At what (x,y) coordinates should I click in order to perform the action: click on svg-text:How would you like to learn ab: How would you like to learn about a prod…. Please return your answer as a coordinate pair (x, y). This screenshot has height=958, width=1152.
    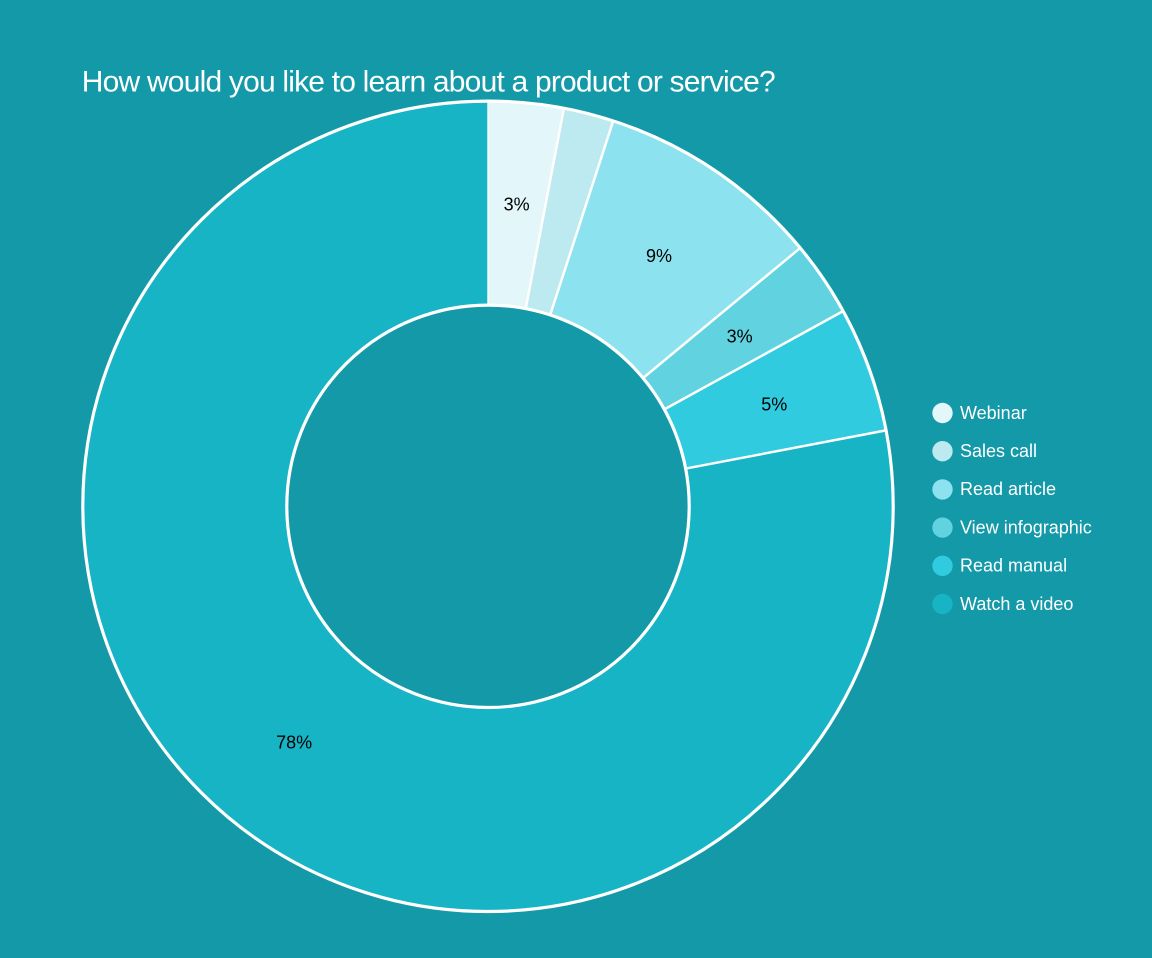
    Looking at the image, I should click on (428, 81).